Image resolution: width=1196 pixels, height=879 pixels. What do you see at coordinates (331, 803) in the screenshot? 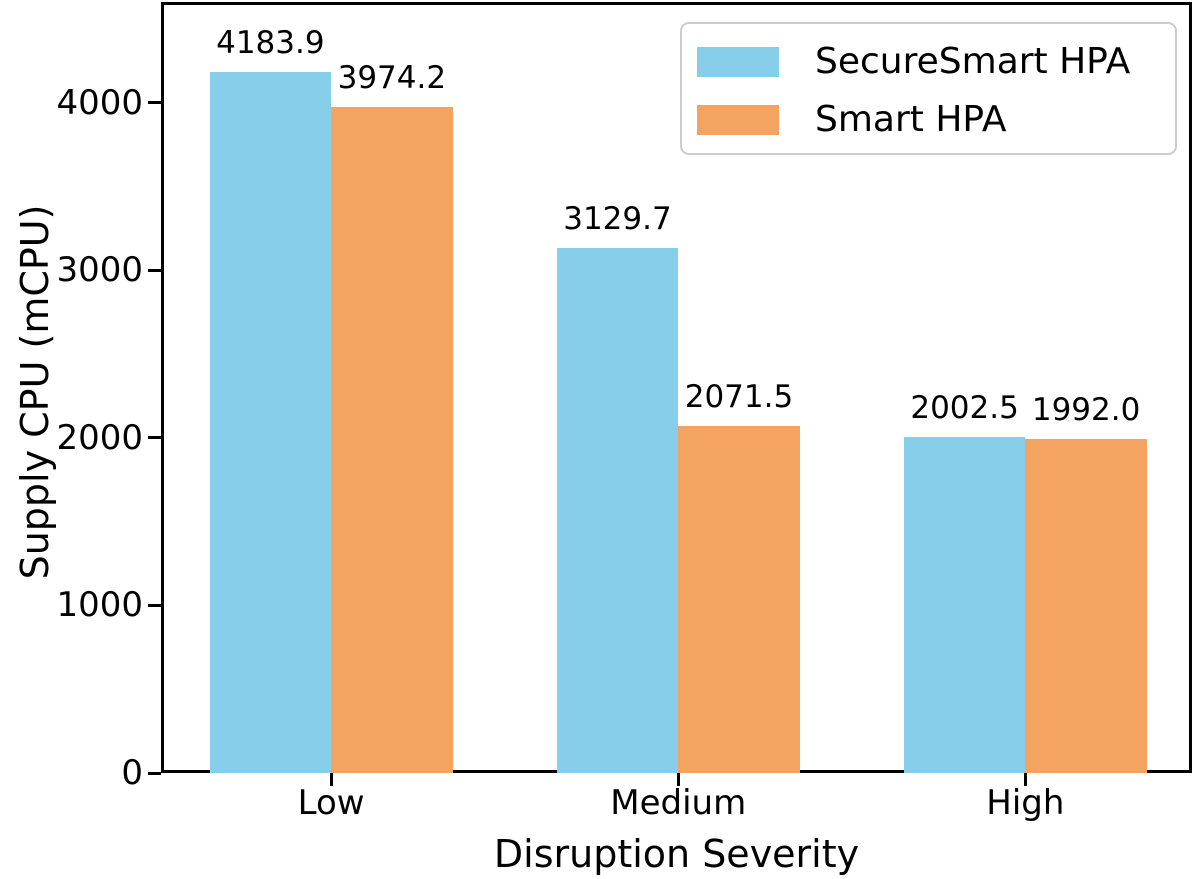
I see `x-tick-label-low: Low` at bounding box center [331, 803].